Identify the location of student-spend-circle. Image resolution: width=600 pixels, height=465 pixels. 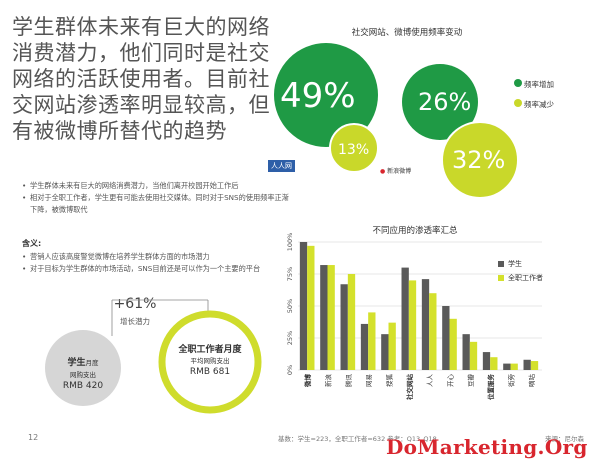
(83, 368).